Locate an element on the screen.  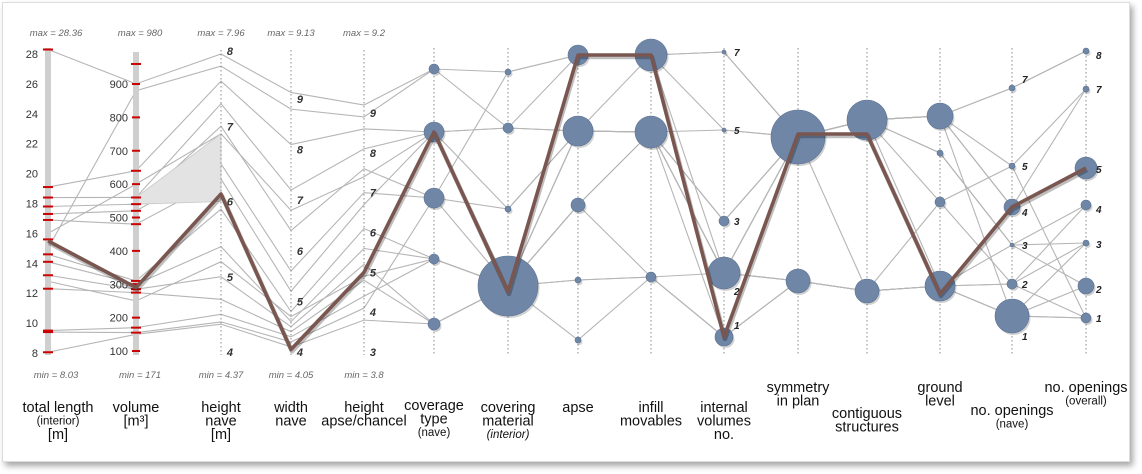
axis-title-contiguous: structures is located at coordinates (867, 428).